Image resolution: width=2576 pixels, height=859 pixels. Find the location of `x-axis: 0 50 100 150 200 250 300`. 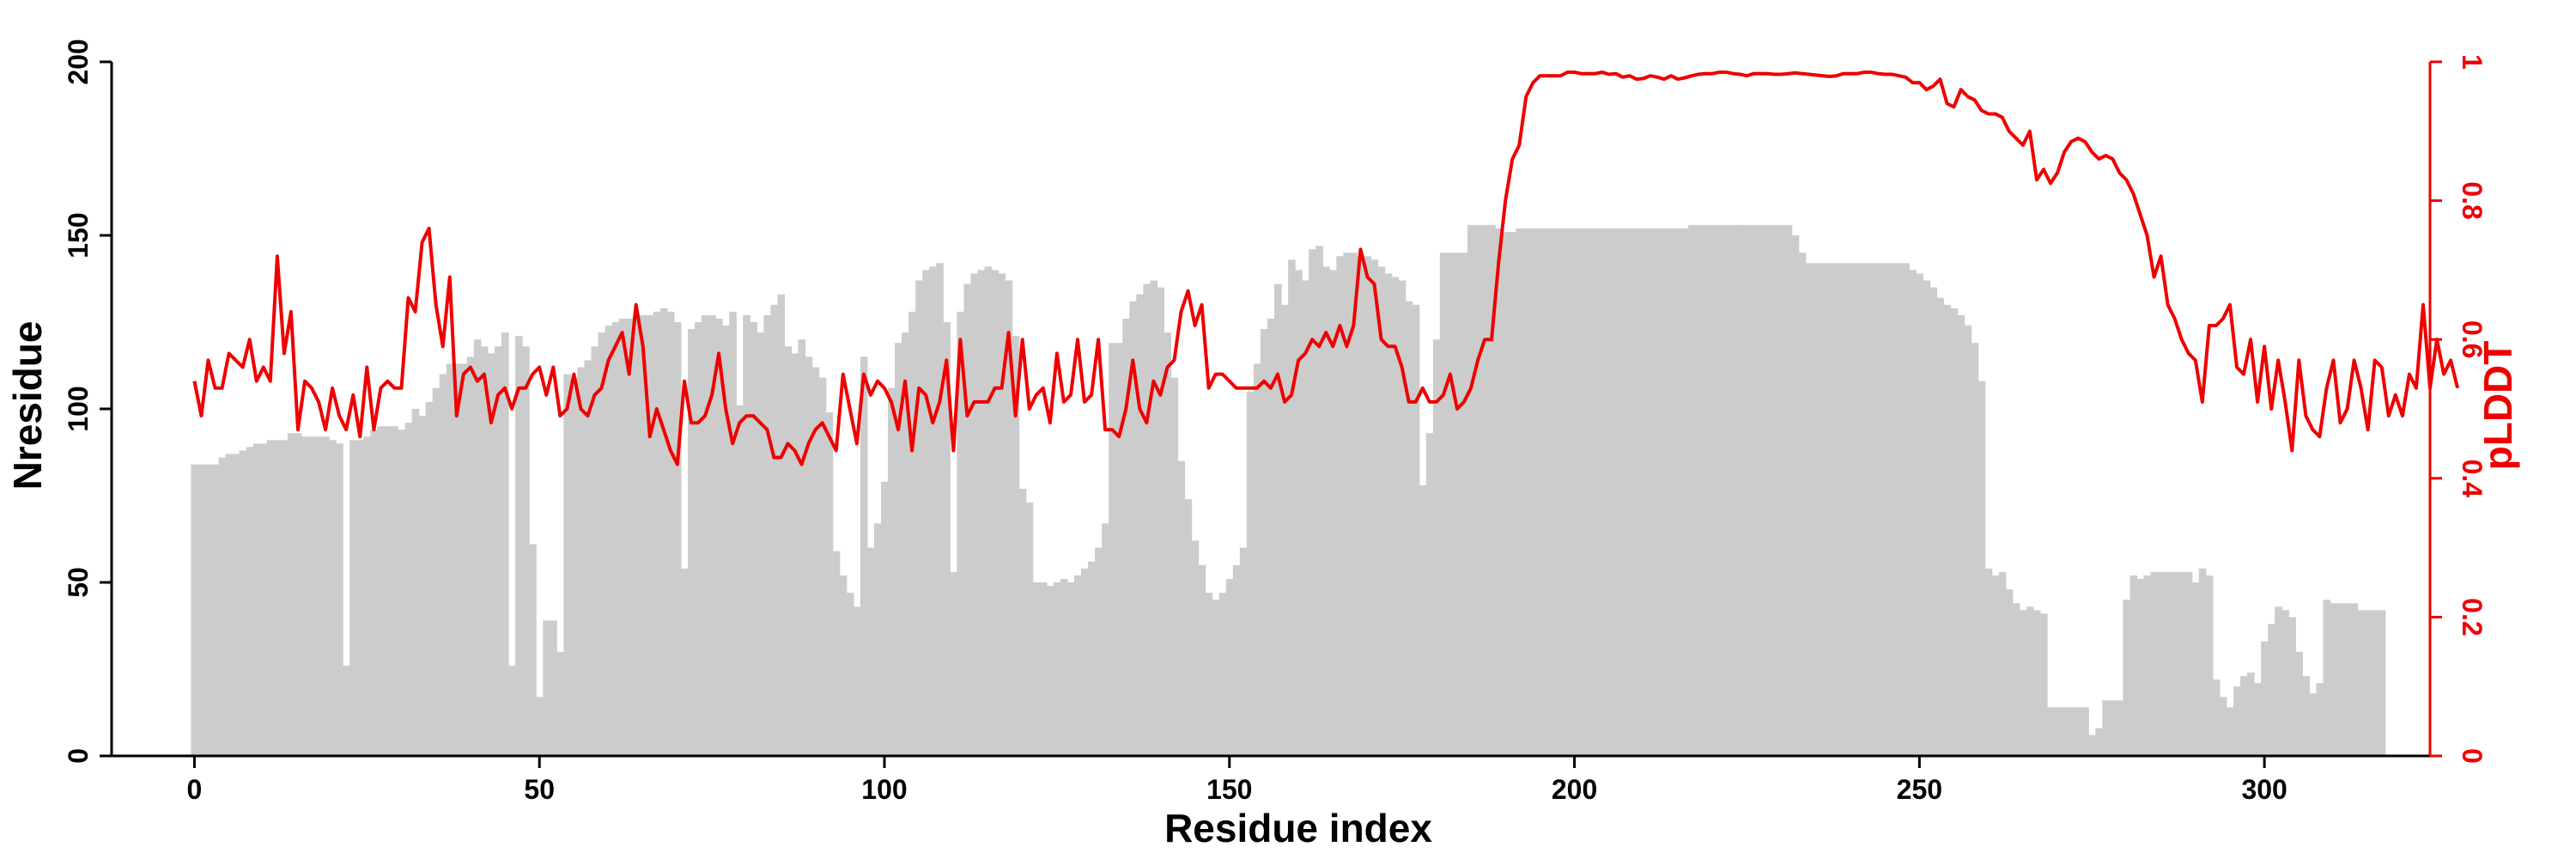

x-axis: 0 50 100 150 200 250 300 is located at coordinates (1271, 780).